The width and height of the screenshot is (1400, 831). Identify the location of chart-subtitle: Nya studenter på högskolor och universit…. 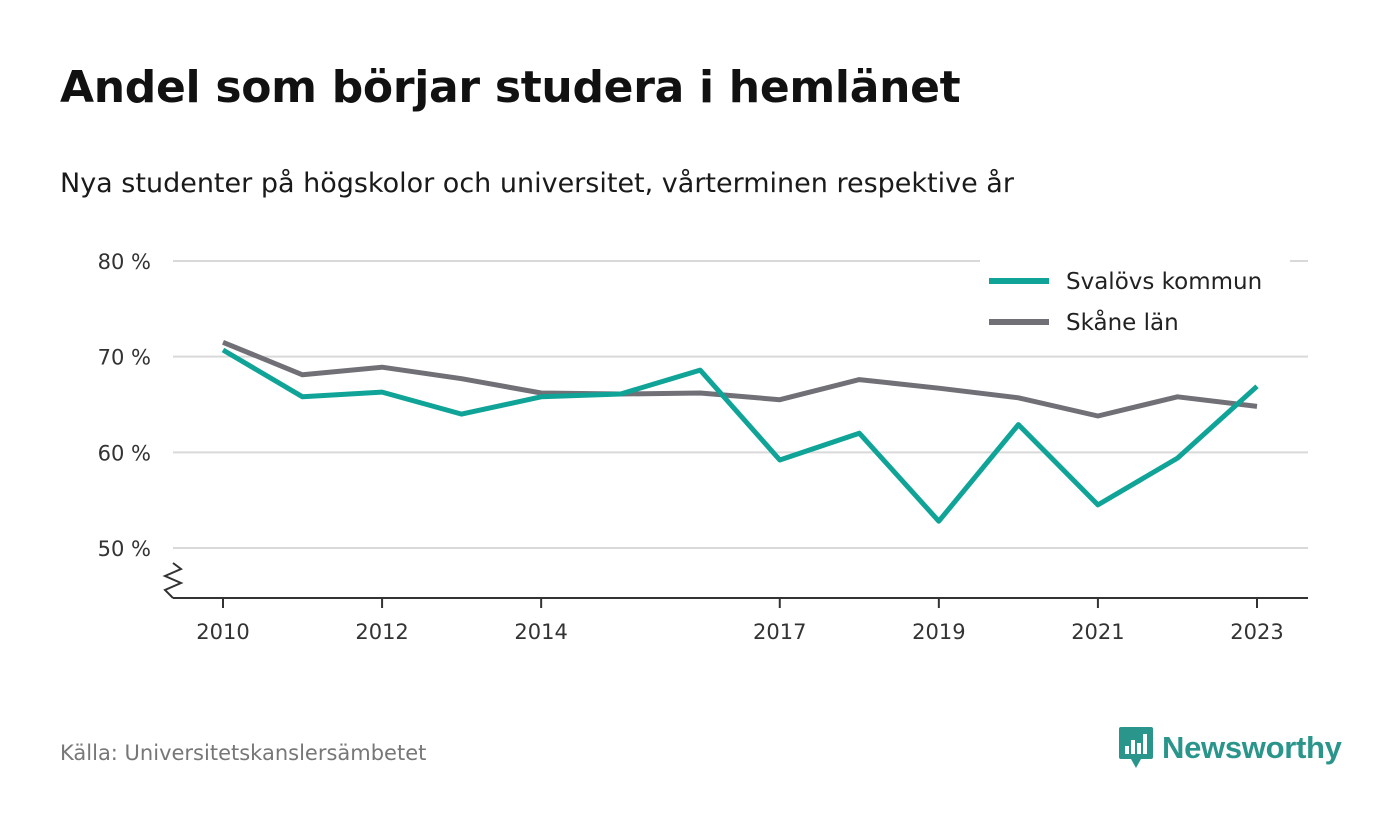
(537, 183).